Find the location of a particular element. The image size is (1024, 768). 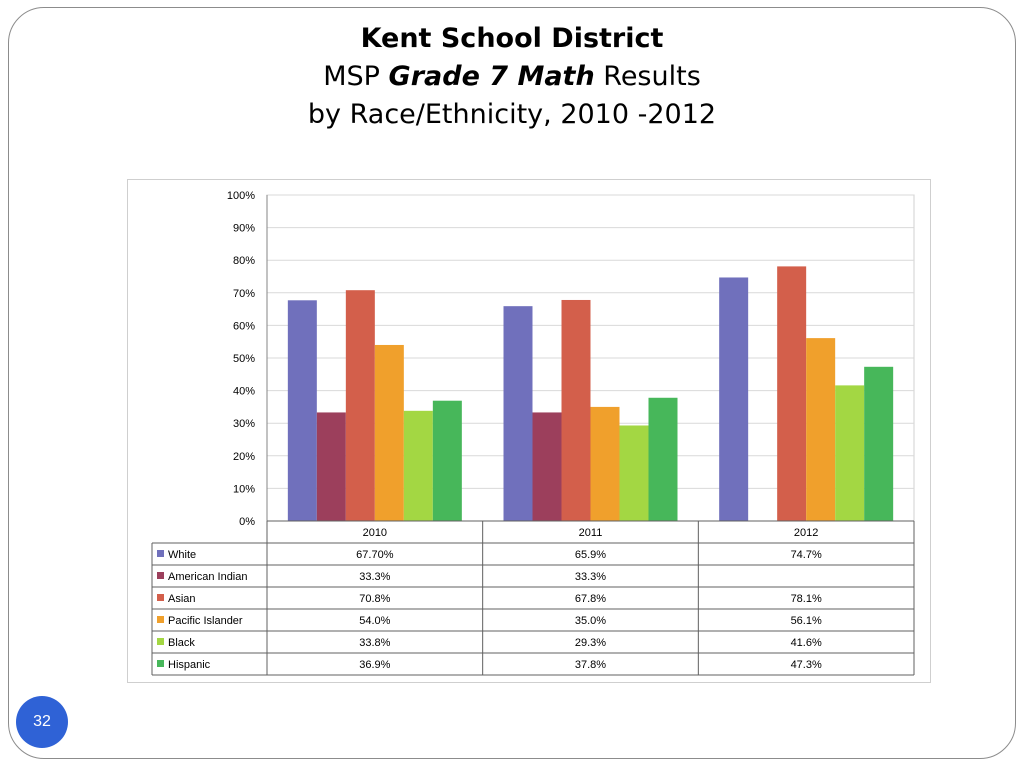

data-label: 54.0% is located at coordinates (374, 621).